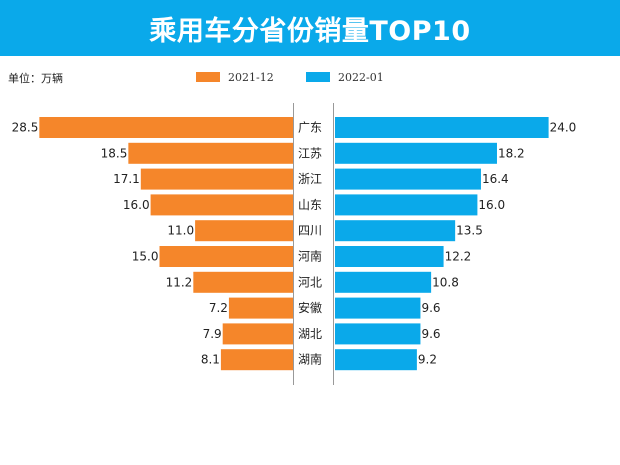  What do you see at coordinates (310, 282) in the screenshot?
I see `category-label: 河北` at bounding box center [310, 282].